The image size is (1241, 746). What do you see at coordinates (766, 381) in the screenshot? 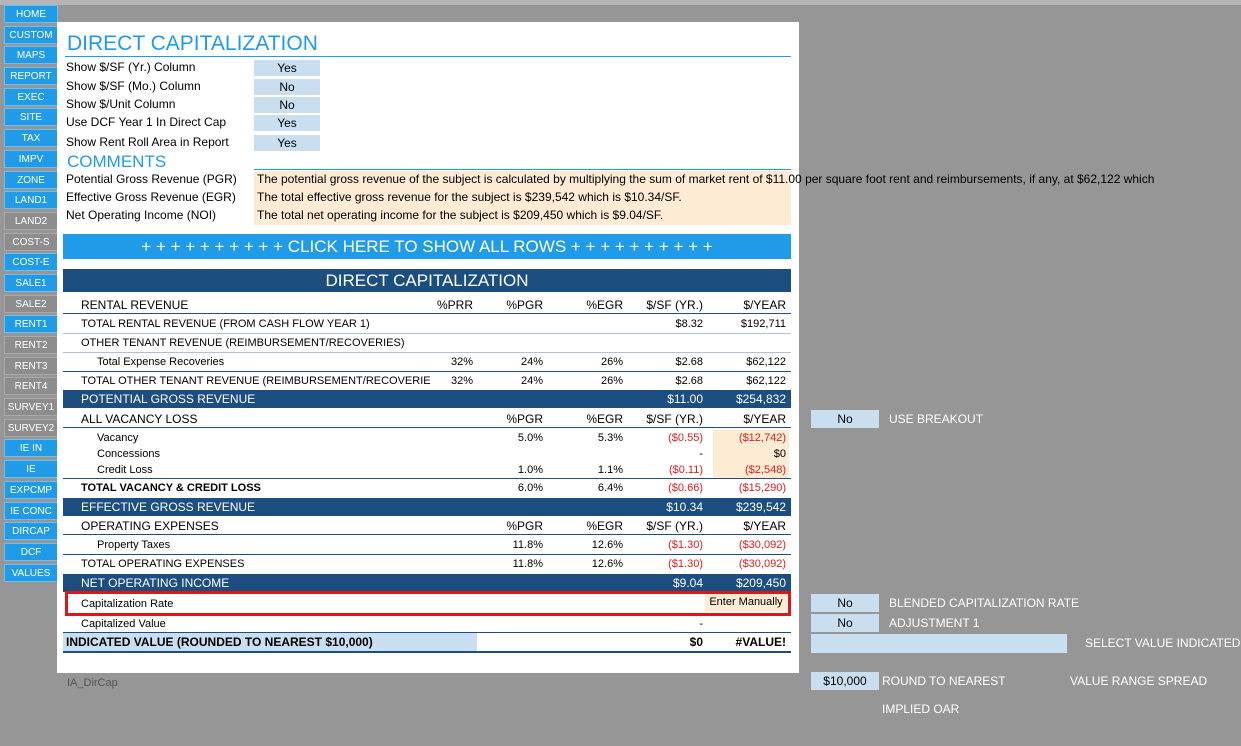
I see `cell-year: $62,122` at bounding box center [766, 381].